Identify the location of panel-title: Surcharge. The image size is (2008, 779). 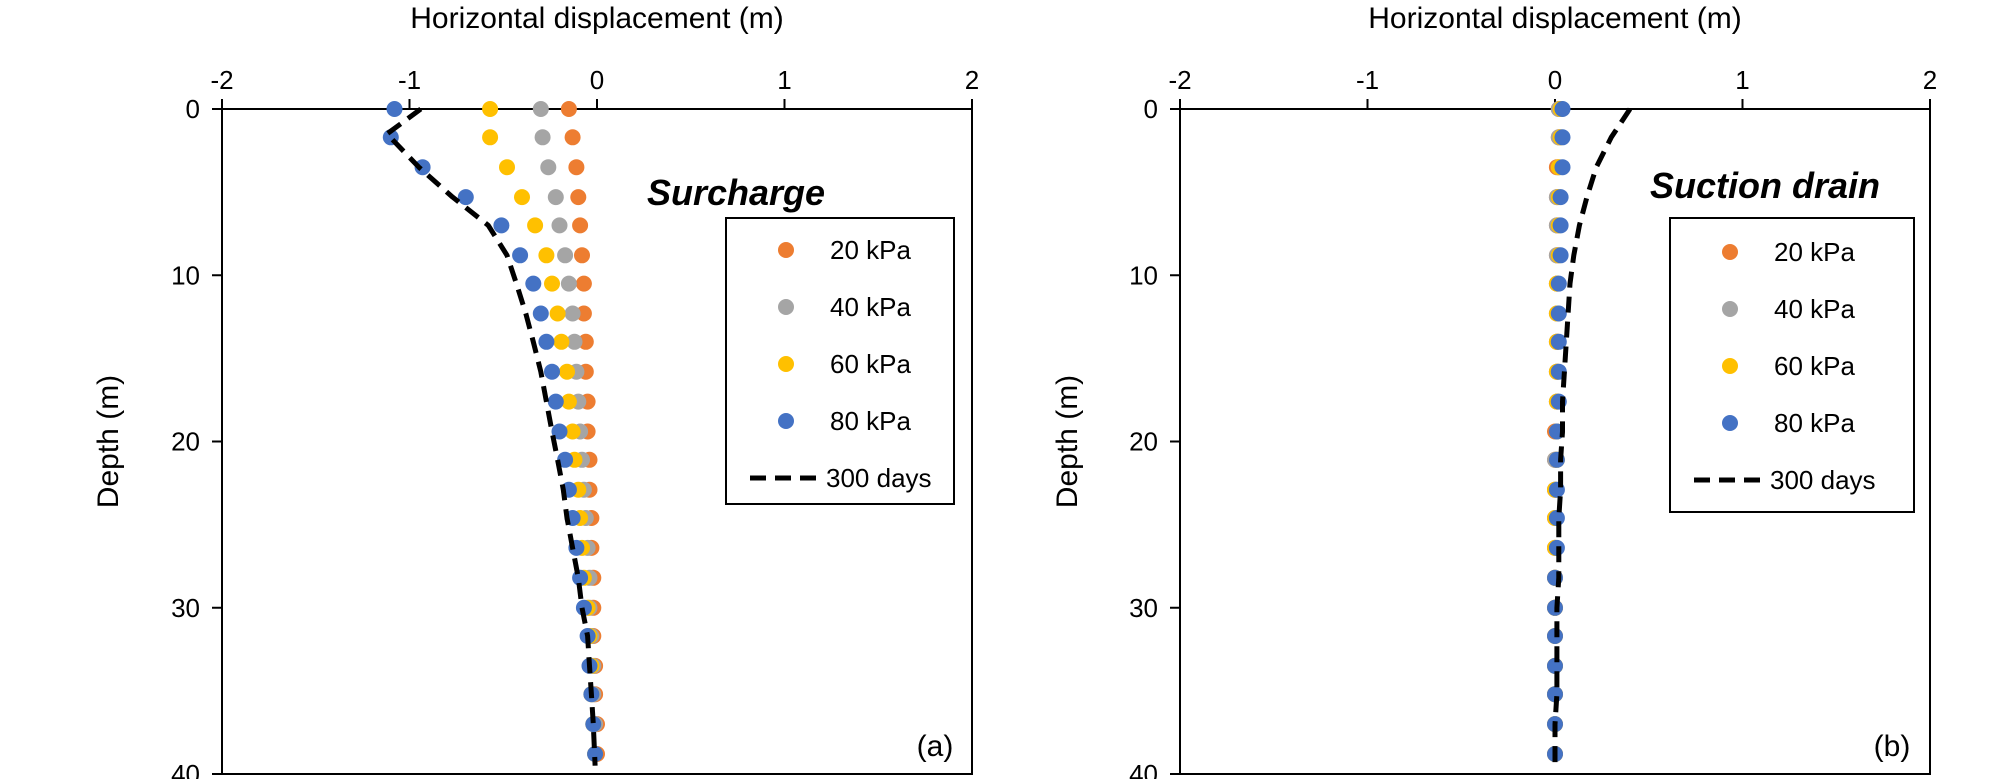
(736, 192).